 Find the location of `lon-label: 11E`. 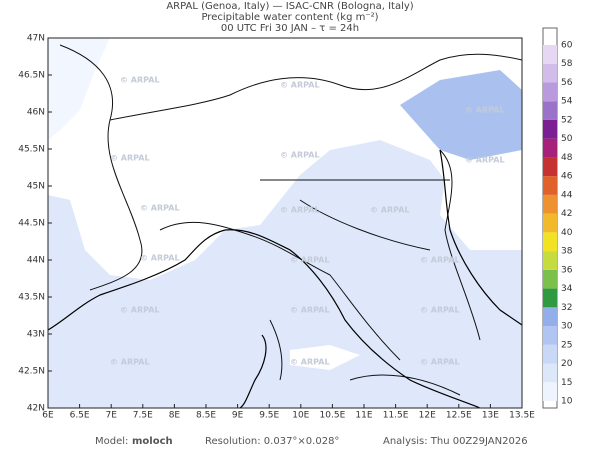

lon-label: 11E is located at coordinates (363, 416).